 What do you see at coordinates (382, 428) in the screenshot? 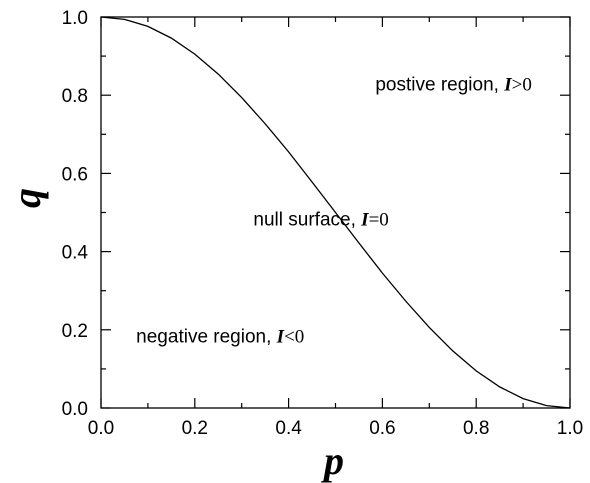
I see `x-tick-label: 0.6` at bounding box center [382, 428].